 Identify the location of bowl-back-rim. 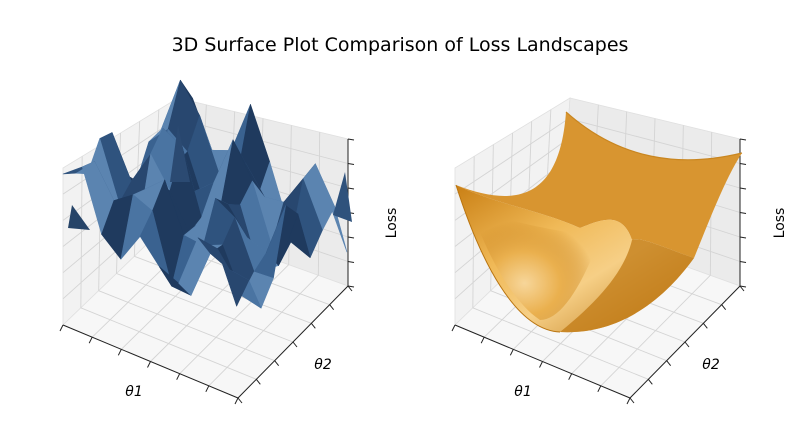
(599, 185).